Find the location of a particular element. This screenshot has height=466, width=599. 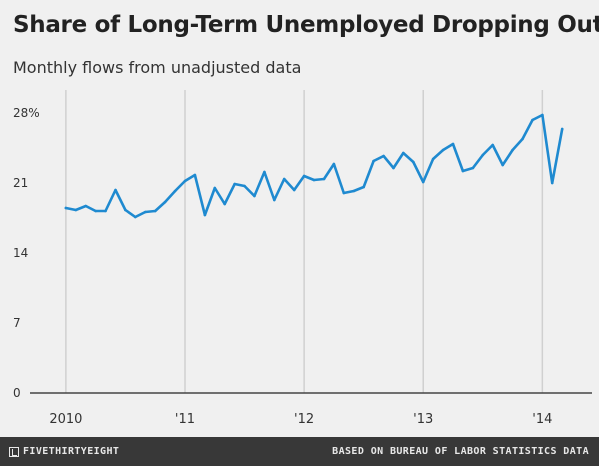

fivethirtyeight-logo-icon is located at coordinates (14, 451).